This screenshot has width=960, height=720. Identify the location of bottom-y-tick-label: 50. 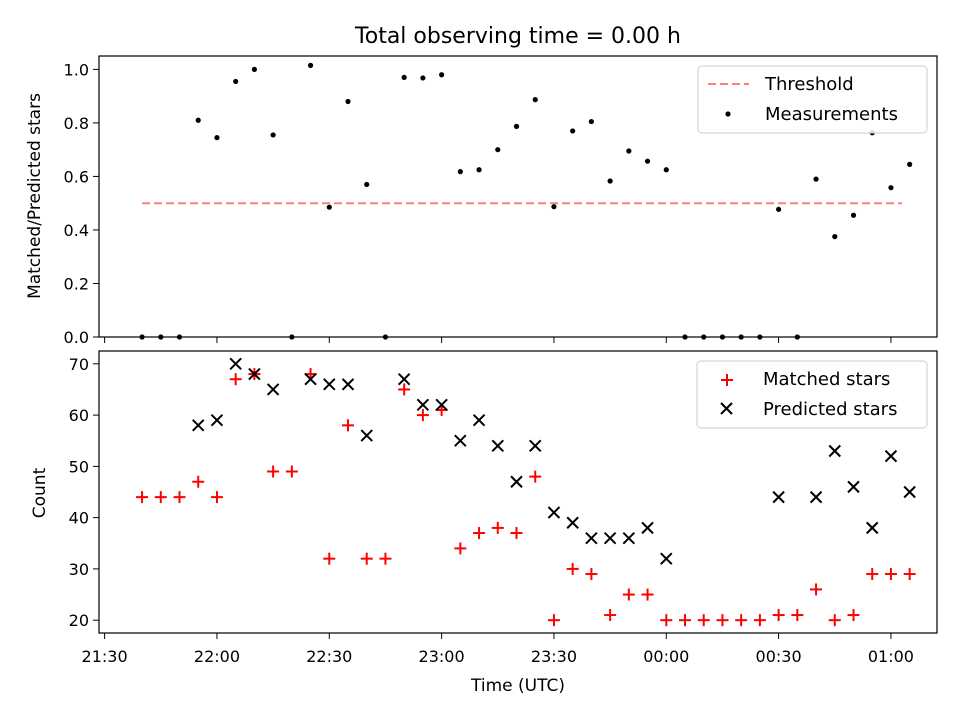
(79, 466).